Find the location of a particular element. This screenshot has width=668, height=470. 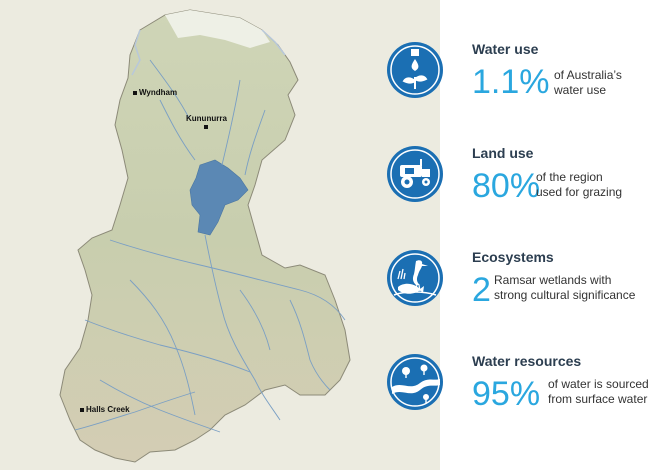

lake-argyle is located at coordinates (219, 197).